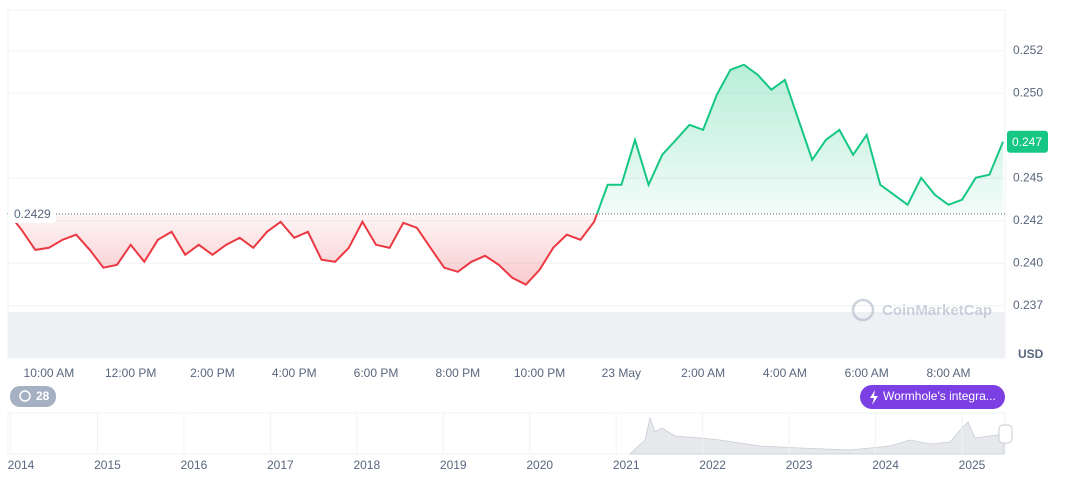 This screenshot has width=1072, height=482. What do you see at coordinates (43, 396) in the screenshot?
I see `event-count: 28` at bounding box center [43, 396].